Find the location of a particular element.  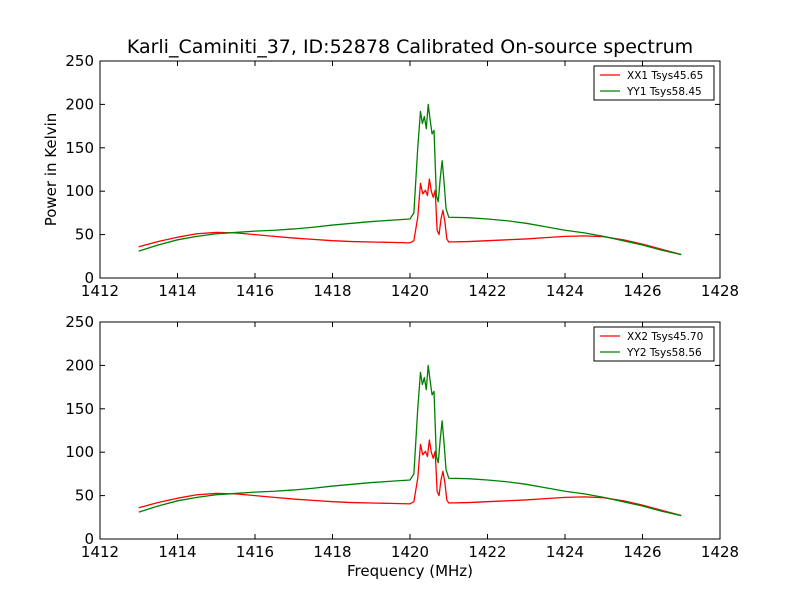

series-line-xx1 is located at coordinates (410, 217).